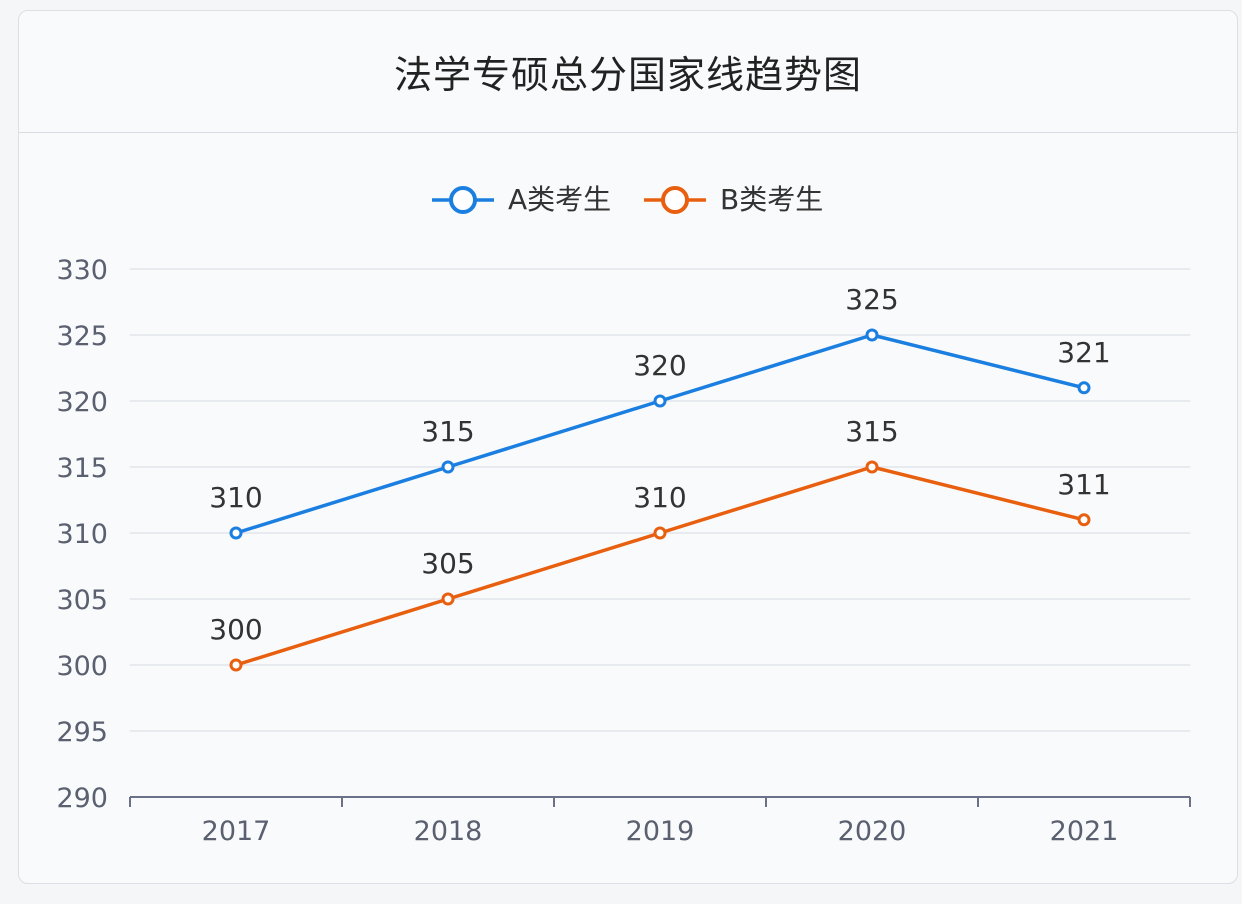  What do you see at coordinates (82, 600) in the screenshot?
I see `y-tick-label-305: 305` at bounding box center [82, 600].